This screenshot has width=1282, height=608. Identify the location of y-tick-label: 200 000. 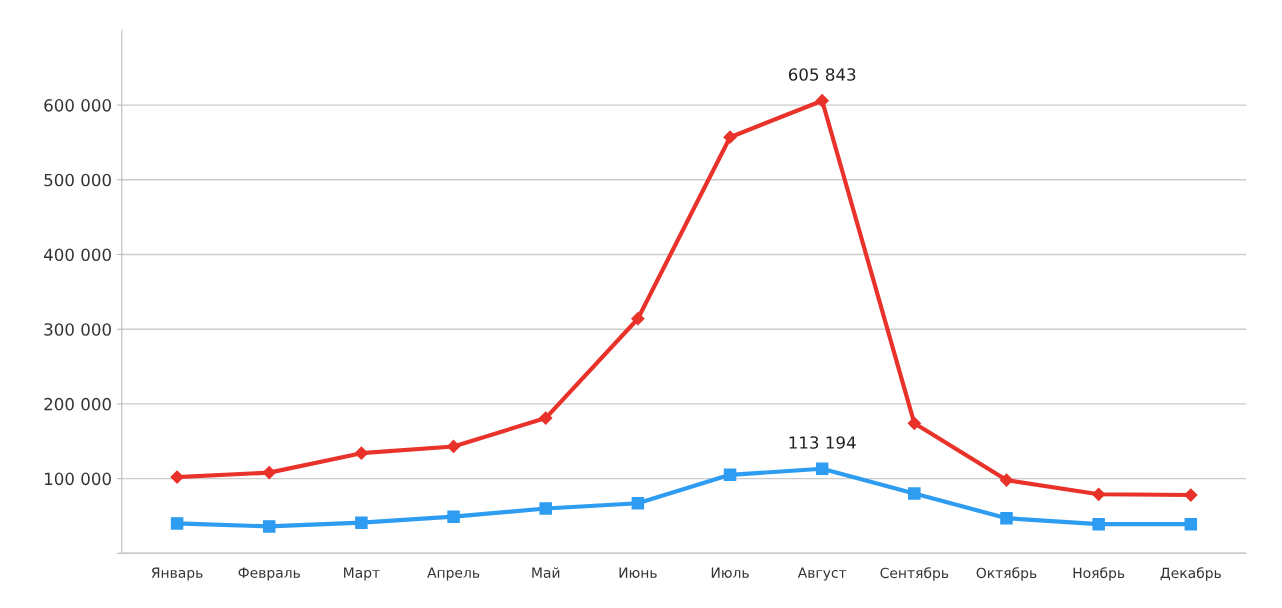
(77, 404).